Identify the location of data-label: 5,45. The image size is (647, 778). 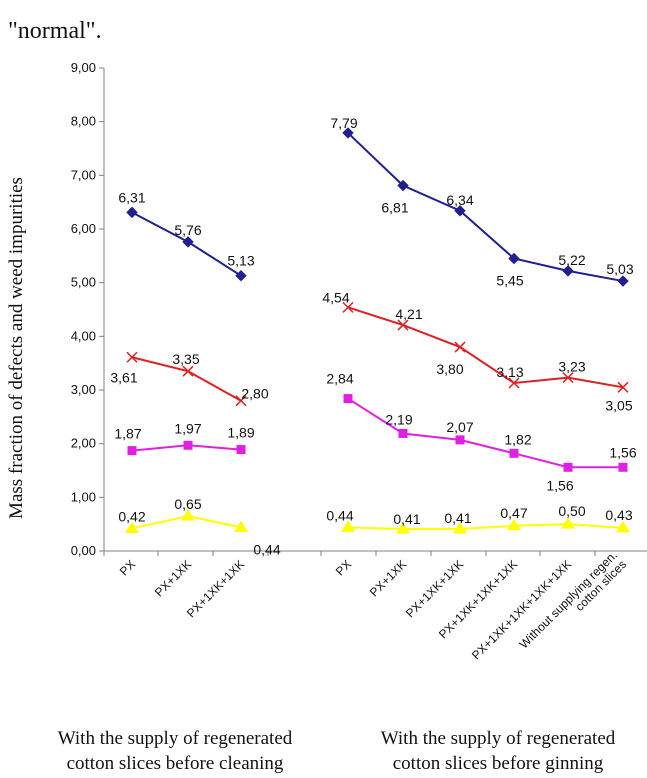
(509, 281).